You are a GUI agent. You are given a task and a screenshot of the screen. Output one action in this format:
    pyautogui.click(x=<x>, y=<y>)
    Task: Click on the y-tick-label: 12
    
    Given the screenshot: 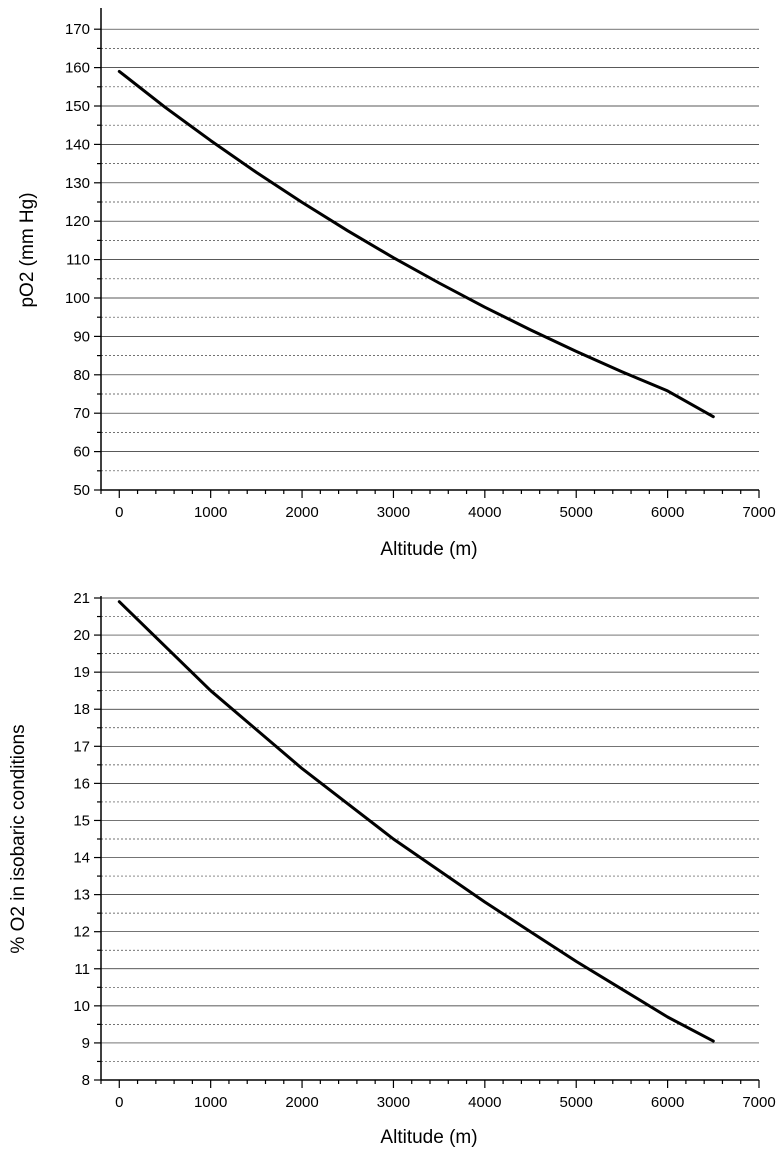 What is the action you would take?
    pyautogui.click(x=81, y=932)
    